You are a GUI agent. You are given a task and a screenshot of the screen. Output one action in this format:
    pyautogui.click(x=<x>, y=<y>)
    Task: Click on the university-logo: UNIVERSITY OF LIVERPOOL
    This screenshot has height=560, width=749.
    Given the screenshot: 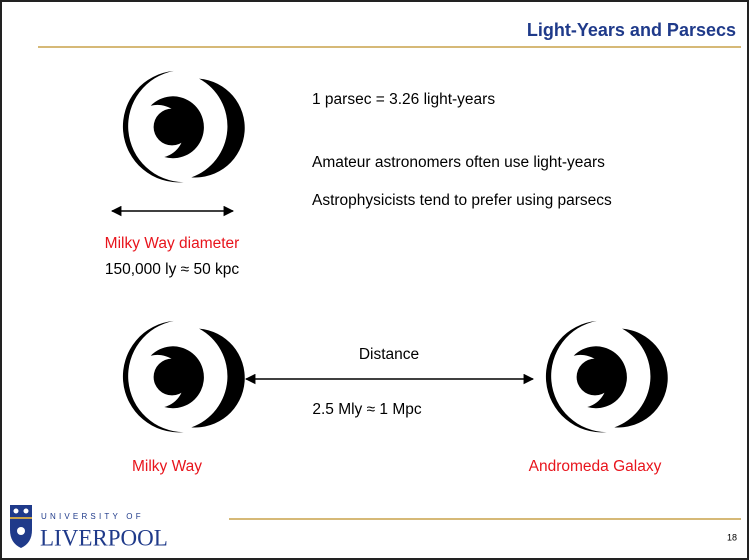 What is the action you would take?
    pyautogui.click(x=89, y=527)
    